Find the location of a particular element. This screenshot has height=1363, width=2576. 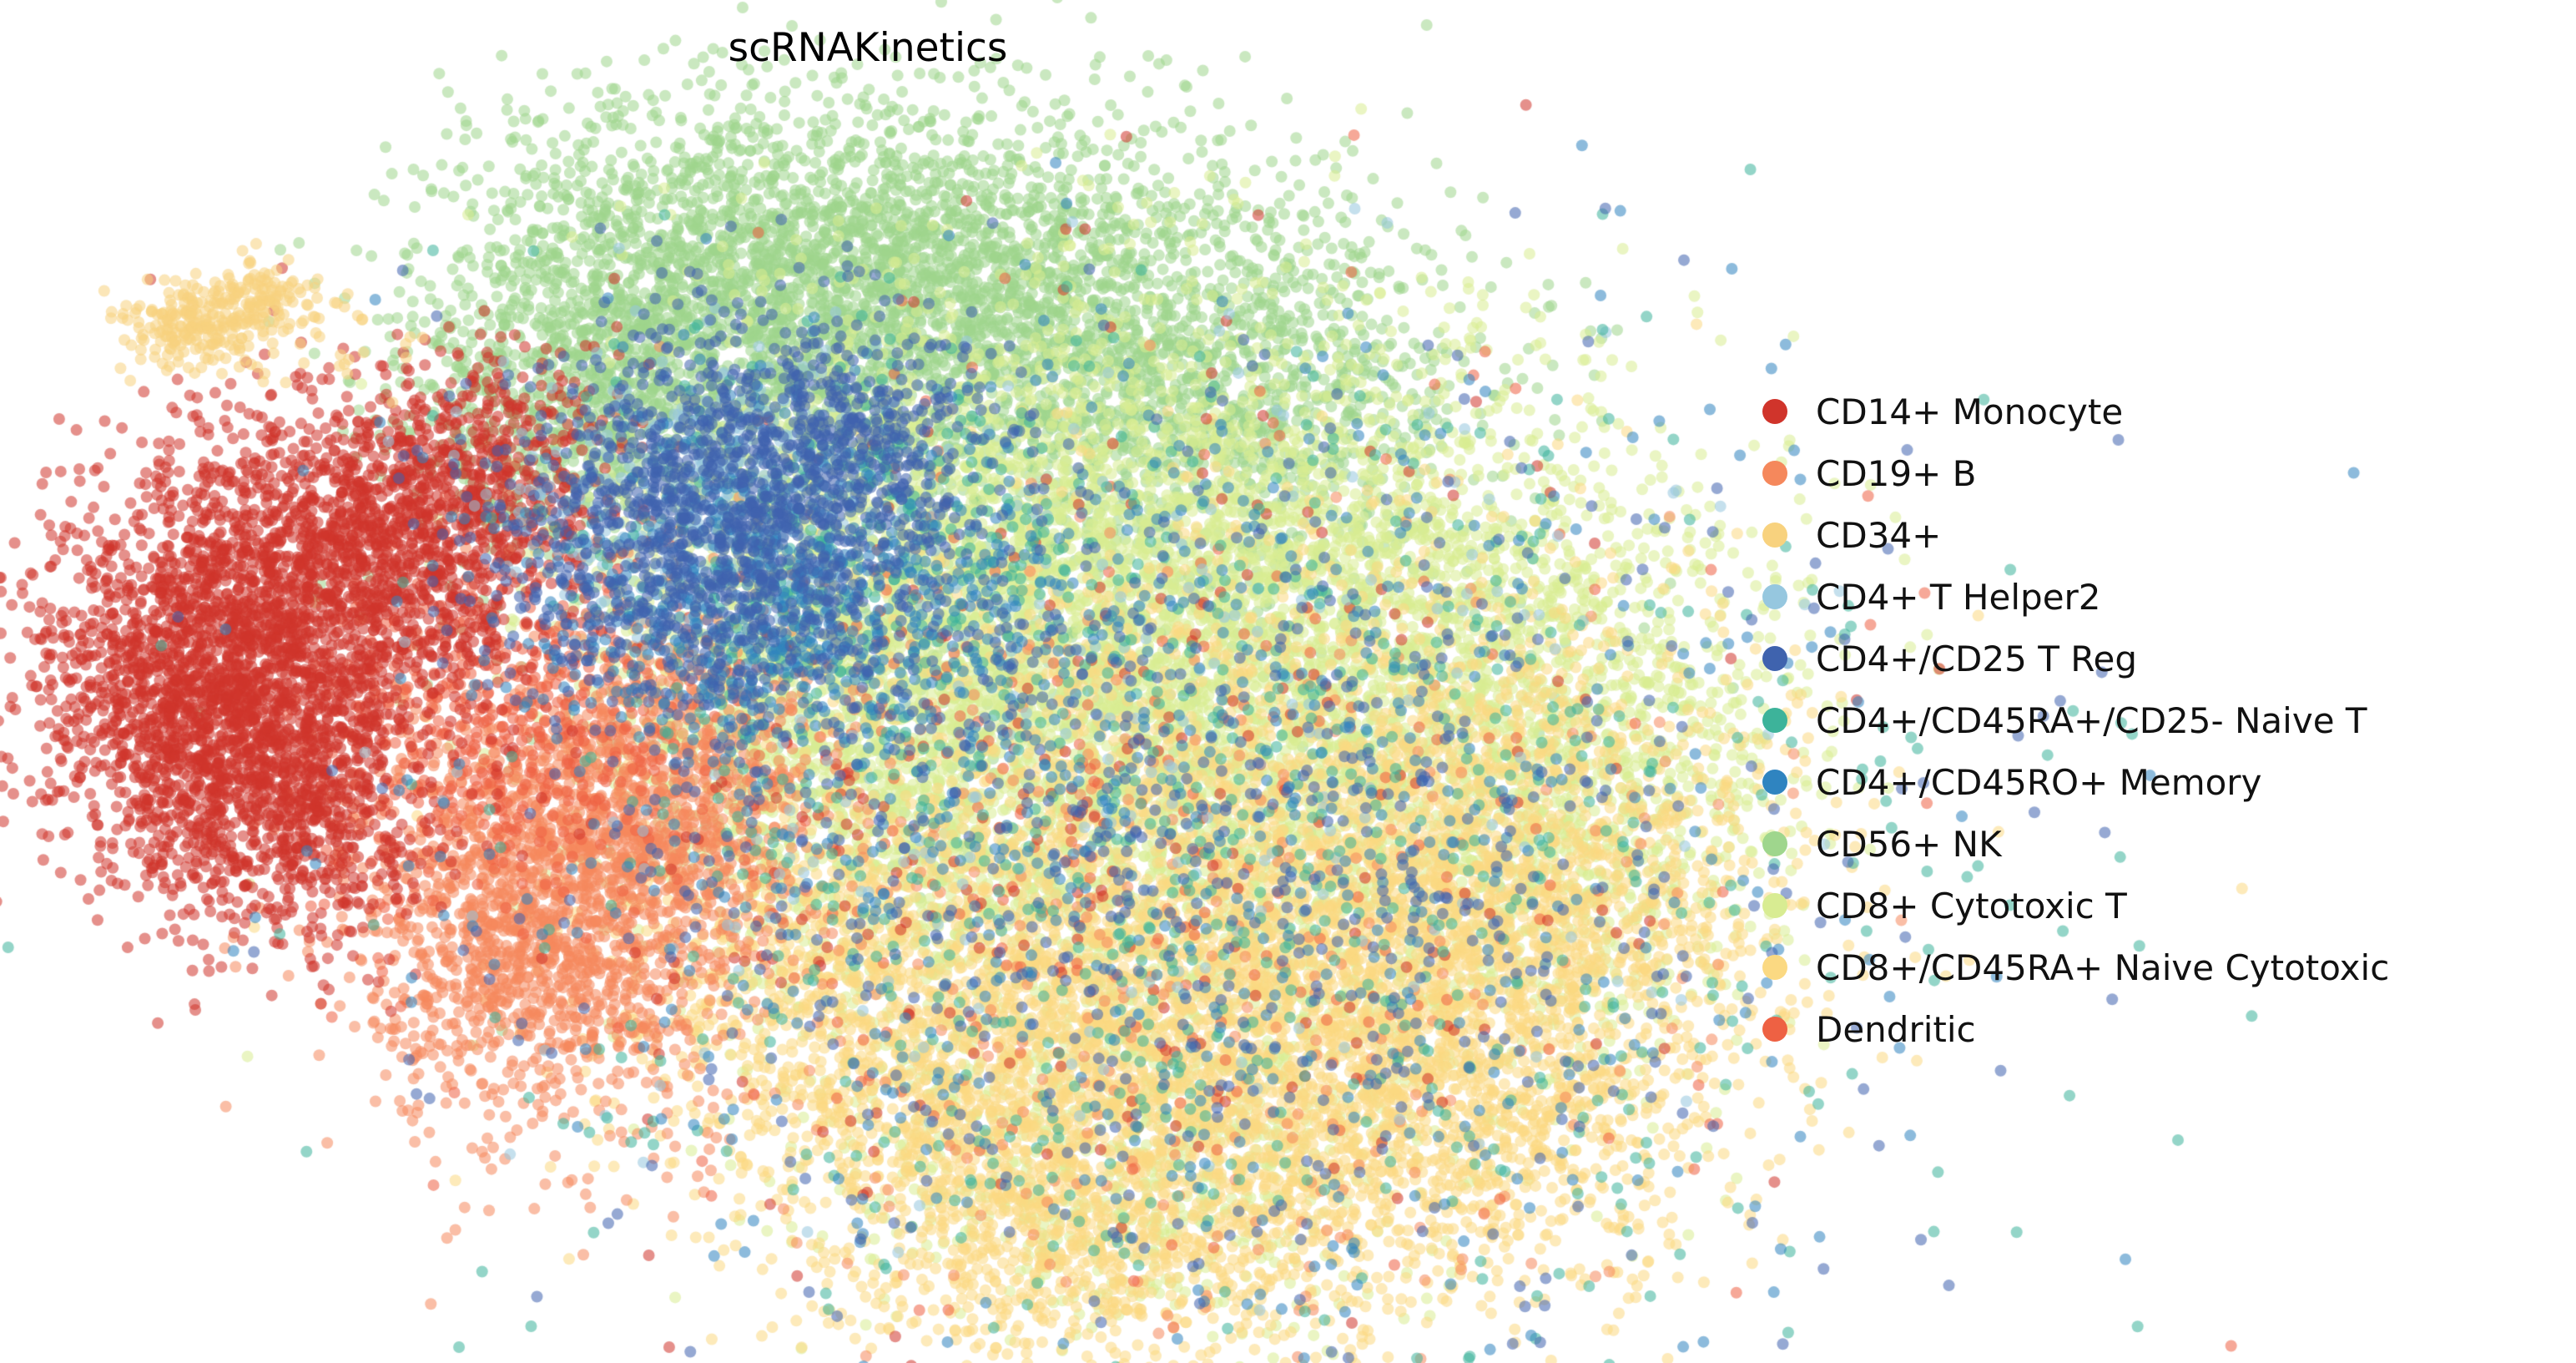

legend-item: CD4+ T Helper2 is located at coordinates (2076, 597).